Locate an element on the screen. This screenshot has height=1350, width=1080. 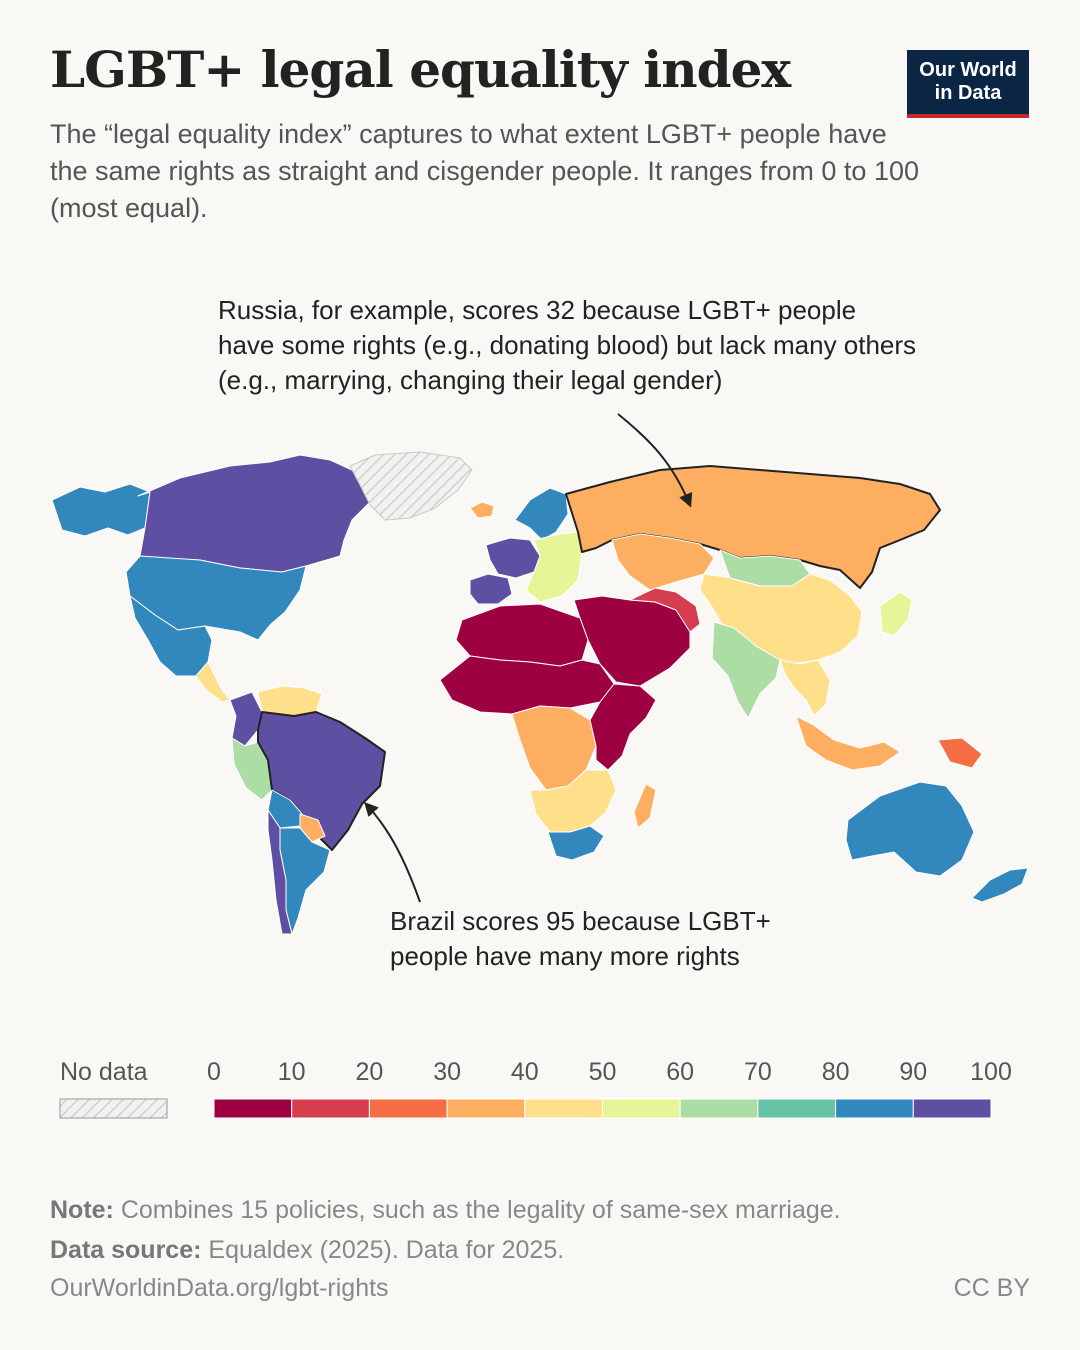
map-region-scandinavia: Scandinavia: 85 is located at coordinates (541, 514).